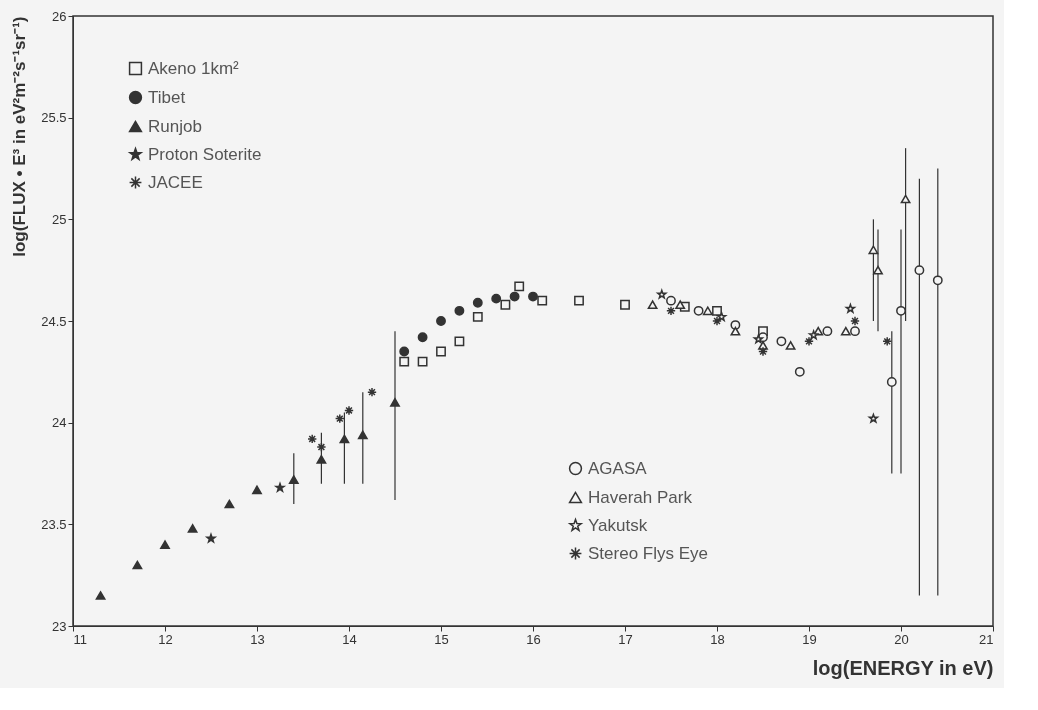 The image size is (1038, 710). Describe the element at coordinates (59, 16) in the screenshot. I see `y-tick-label: 26` at that location.